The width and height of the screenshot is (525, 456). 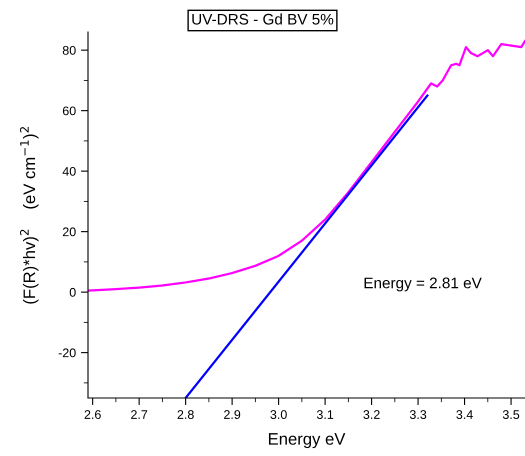 I want to click on x-tick-label: 3.5, so click(x=511, y=414).